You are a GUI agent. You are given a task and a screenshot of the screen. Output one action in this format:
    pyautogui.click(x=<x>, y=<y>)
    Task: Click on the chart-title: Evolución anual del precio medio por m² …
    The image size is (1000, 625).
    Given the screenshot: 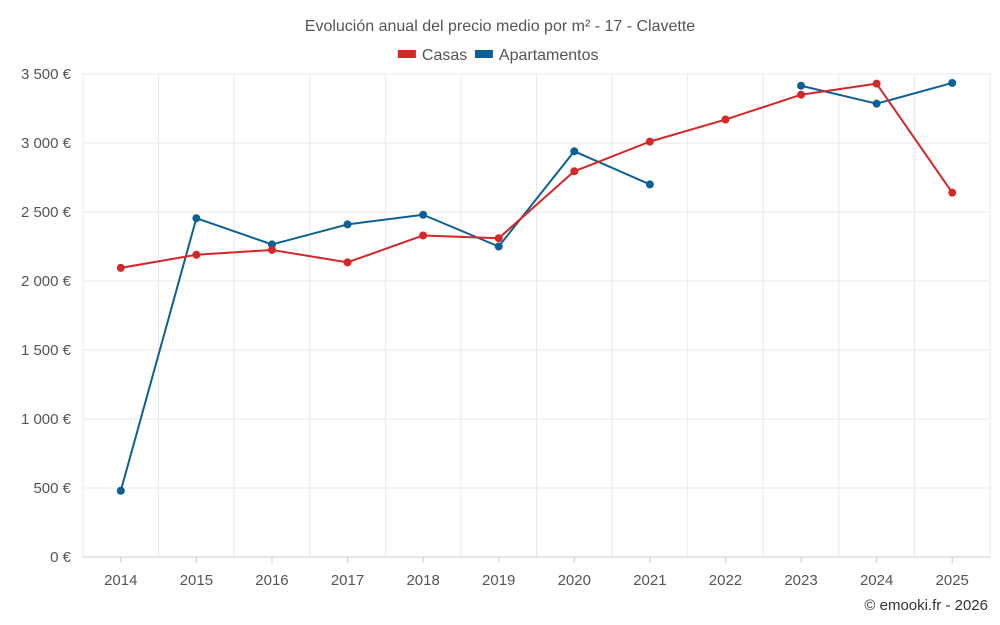 What is the action you would take?
    pyautogui.click(x=500, y=26)
    